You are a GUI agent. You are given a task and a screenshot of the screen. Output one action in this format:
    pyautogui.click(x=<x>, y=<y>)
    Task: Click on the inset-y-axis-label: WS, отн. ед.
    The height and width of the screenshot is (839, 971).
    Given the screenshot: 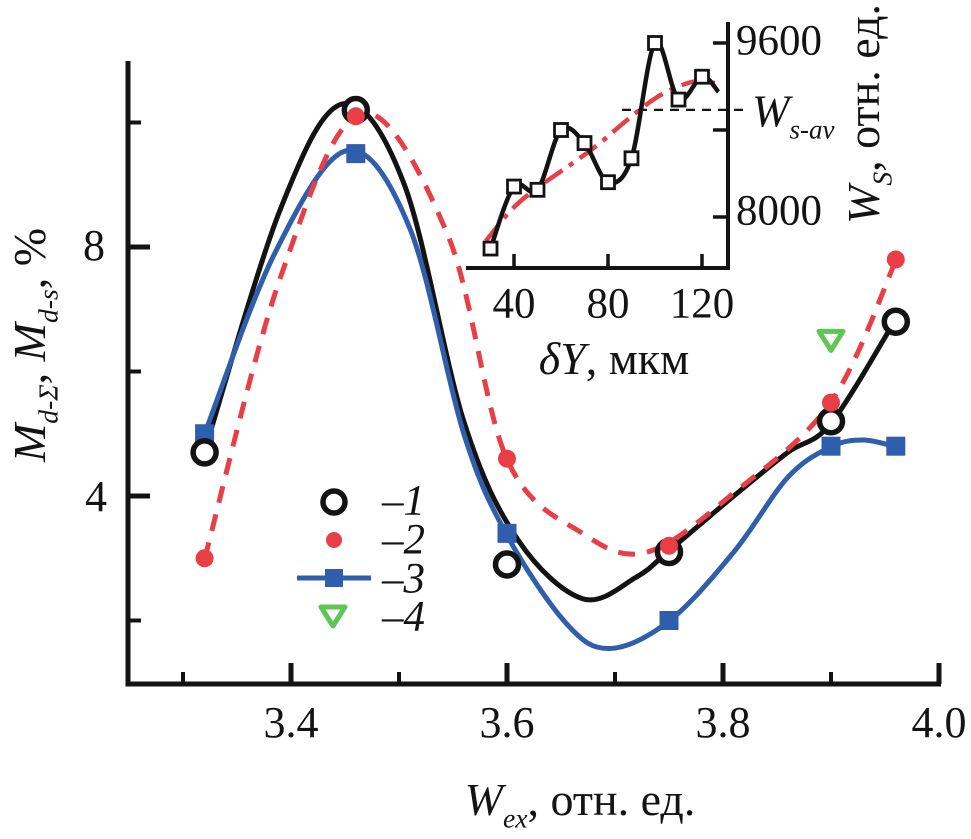 What is the action you would take?
    pyautogui.click(x=868, y=114)
    